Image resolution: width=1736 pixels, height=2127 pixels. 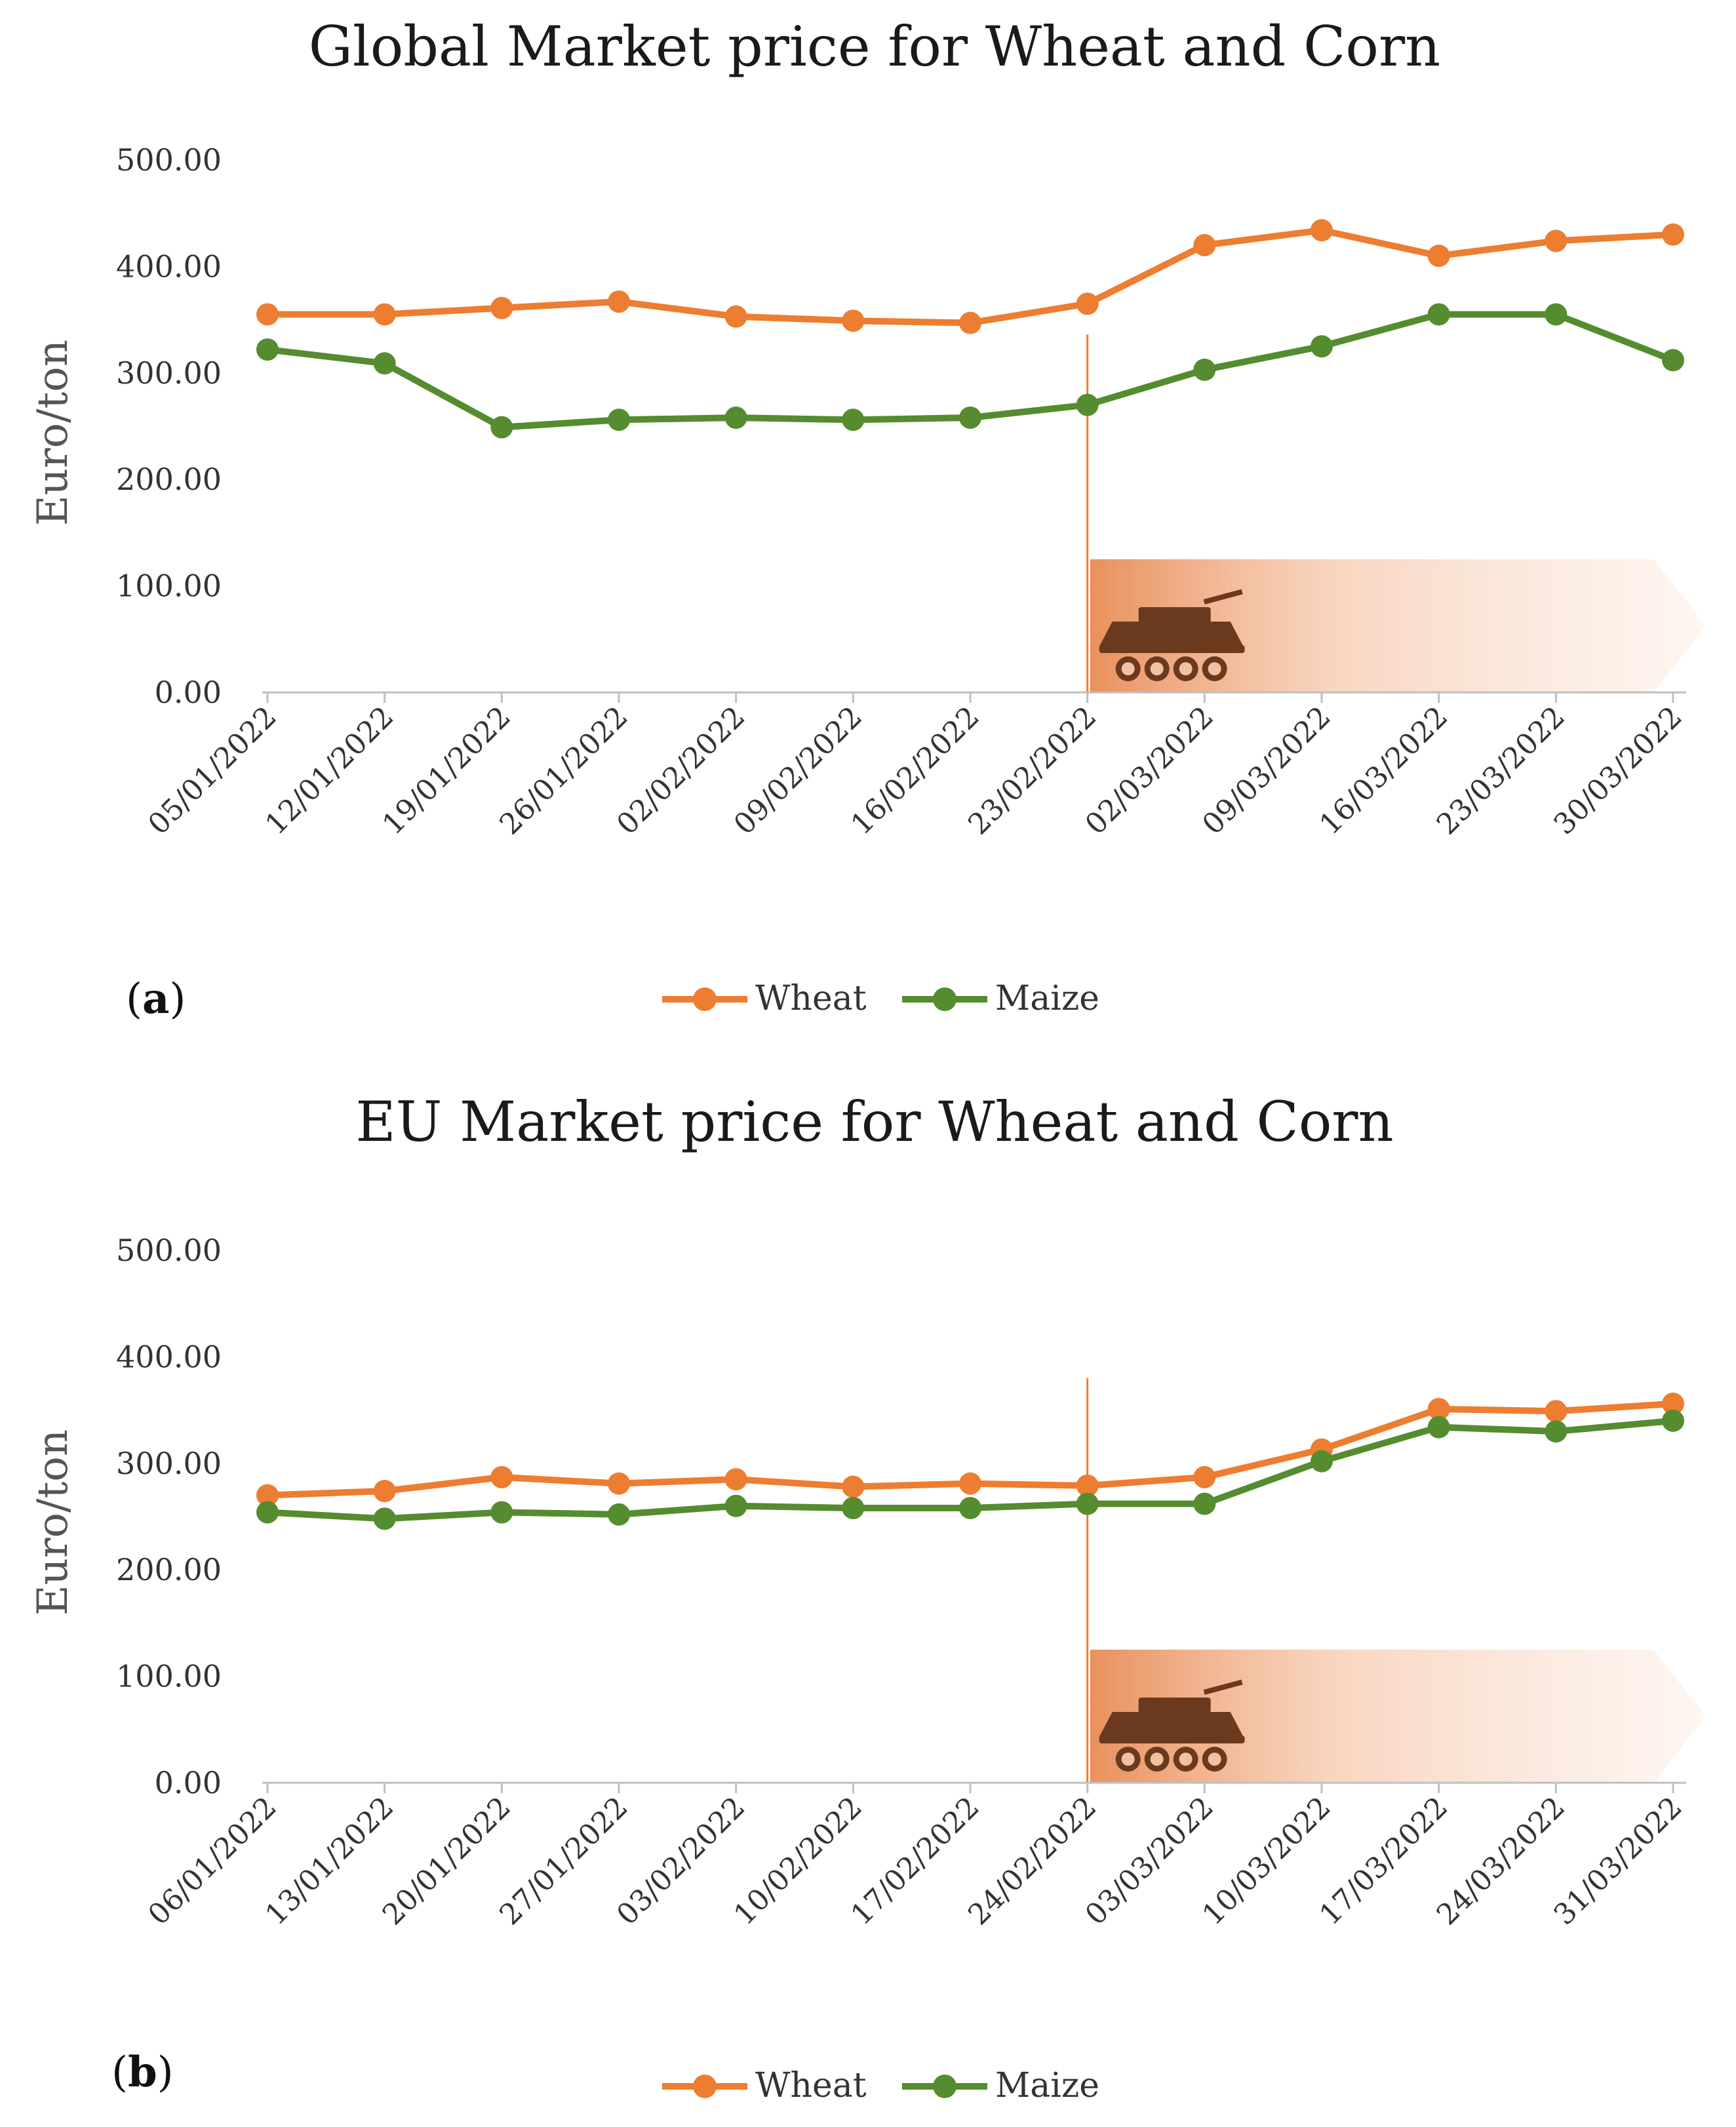 What do you see at coordinates (970, 277) in the screenshot?
I see `series-line-wheat` at bounding box center [970, 277].